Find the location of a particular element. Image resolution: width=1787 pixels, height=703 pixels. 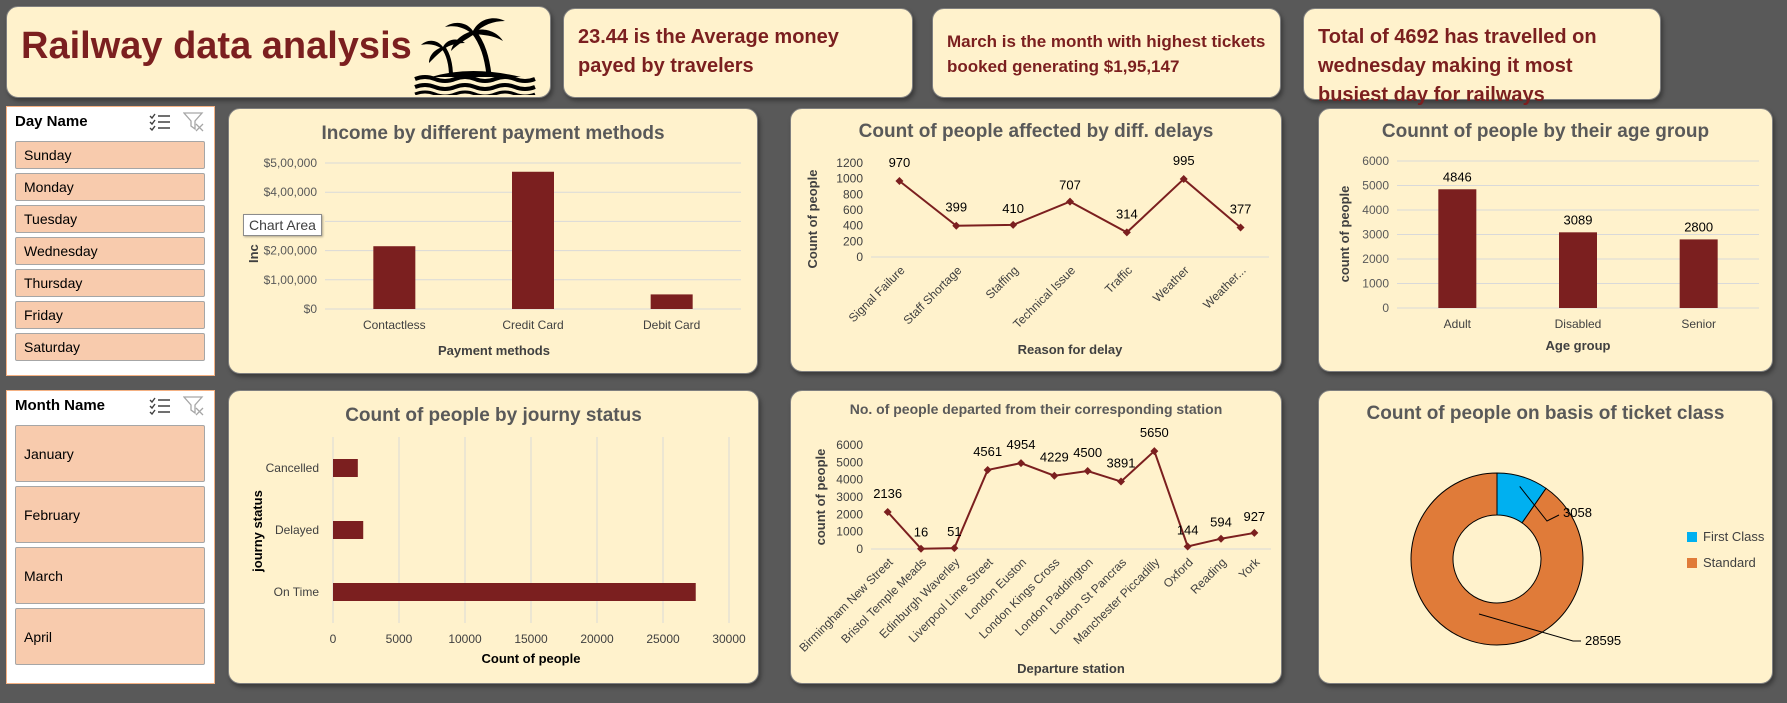

y-tick-label: $2,00,000 is located at coordinates (291, 251).